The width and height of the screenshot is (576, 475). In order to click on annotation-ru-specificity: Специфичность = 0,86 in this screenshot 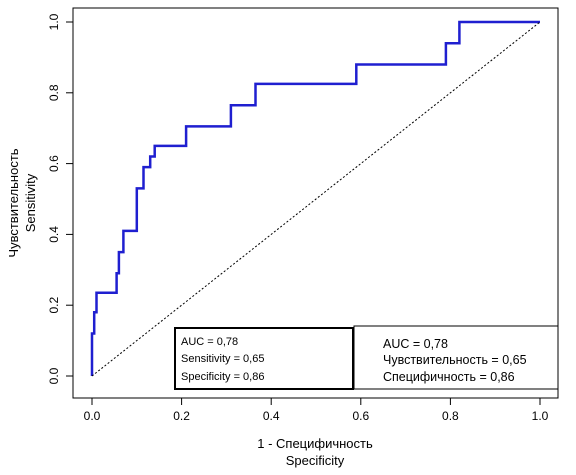, I will do `click(449, 377)`.